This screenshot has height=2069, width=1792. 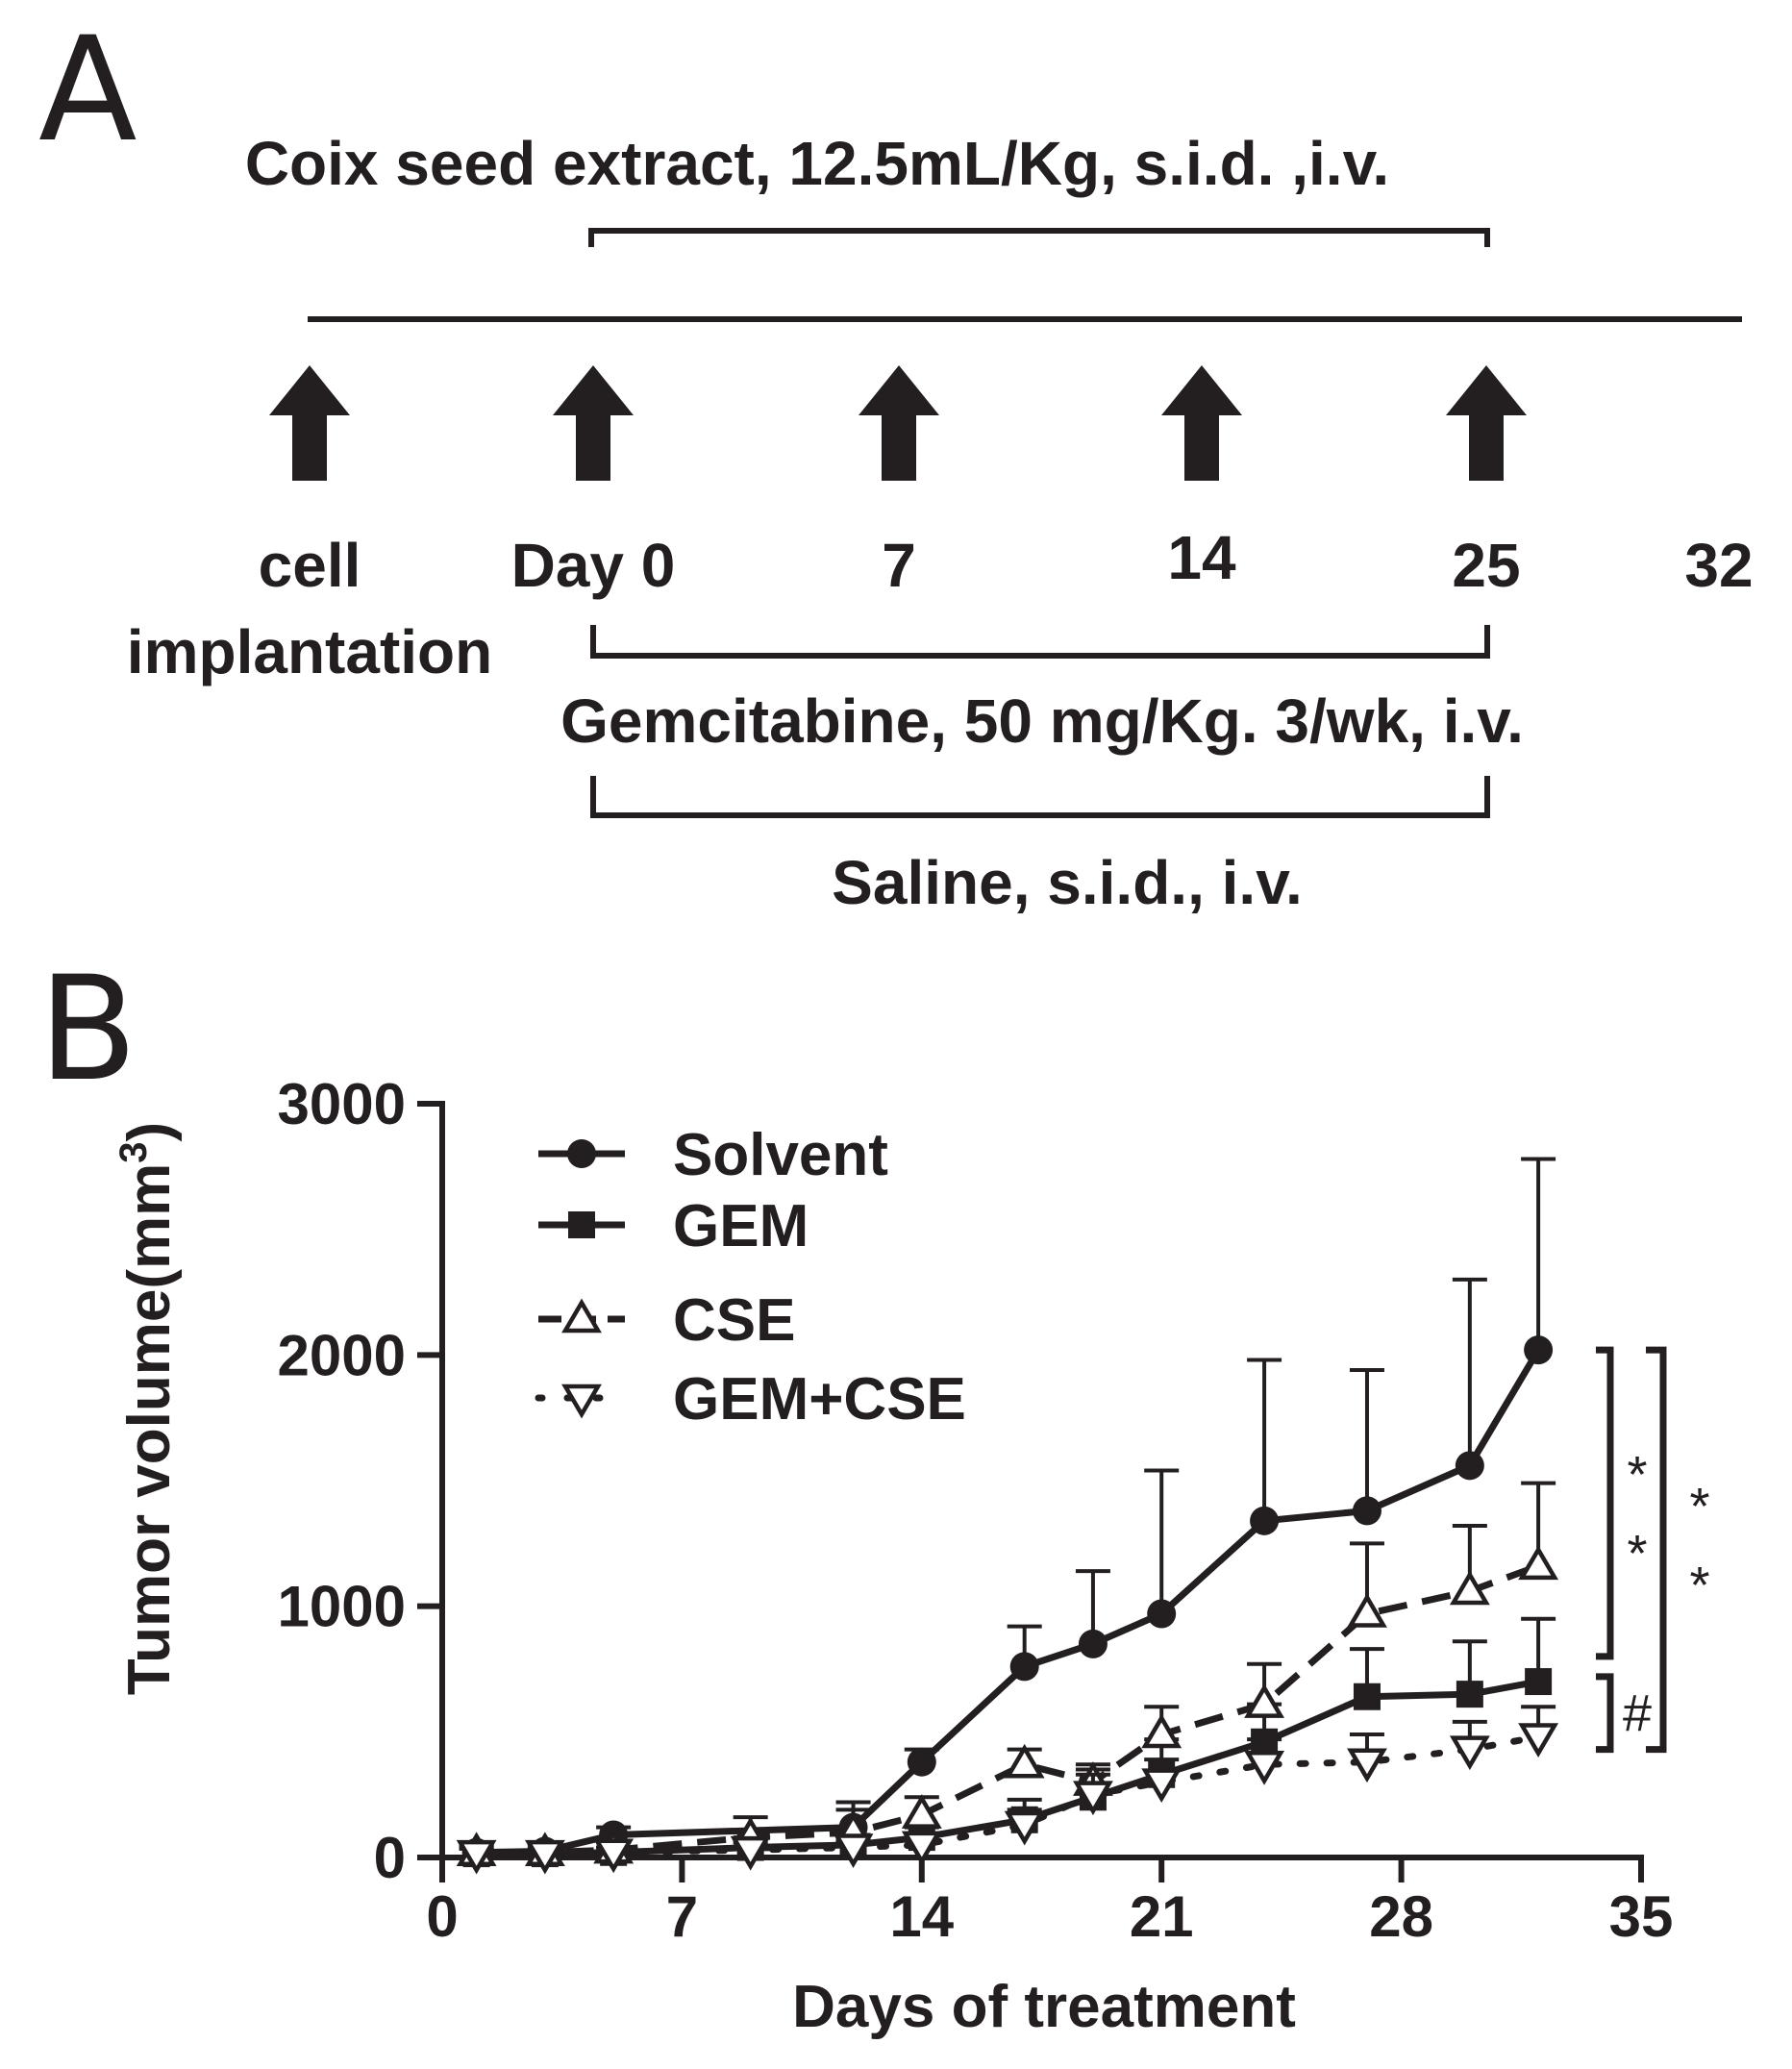 I want to click on y-tick-label: 3000, so click(x=342, y=1104).